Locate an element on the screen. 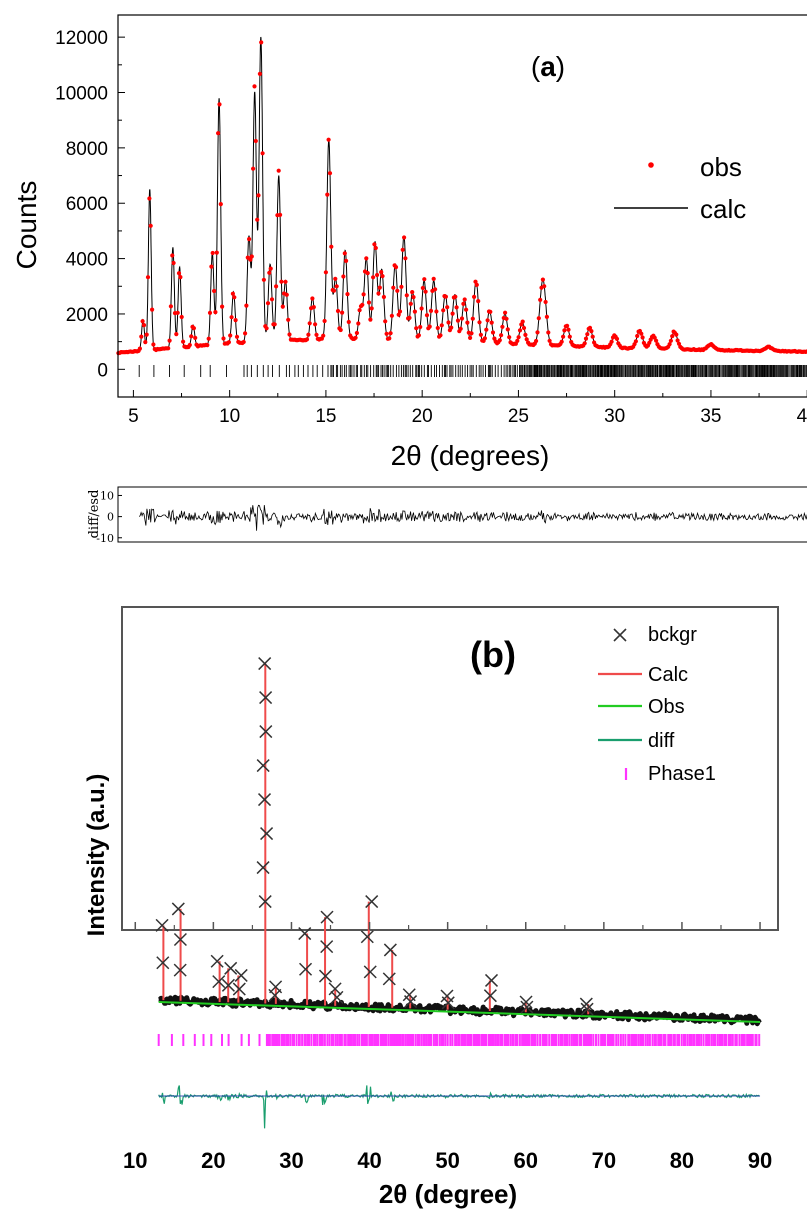 The image size is (807, 1211). legend-phase1-label: Phase1 is located at coordinates (682, 774).